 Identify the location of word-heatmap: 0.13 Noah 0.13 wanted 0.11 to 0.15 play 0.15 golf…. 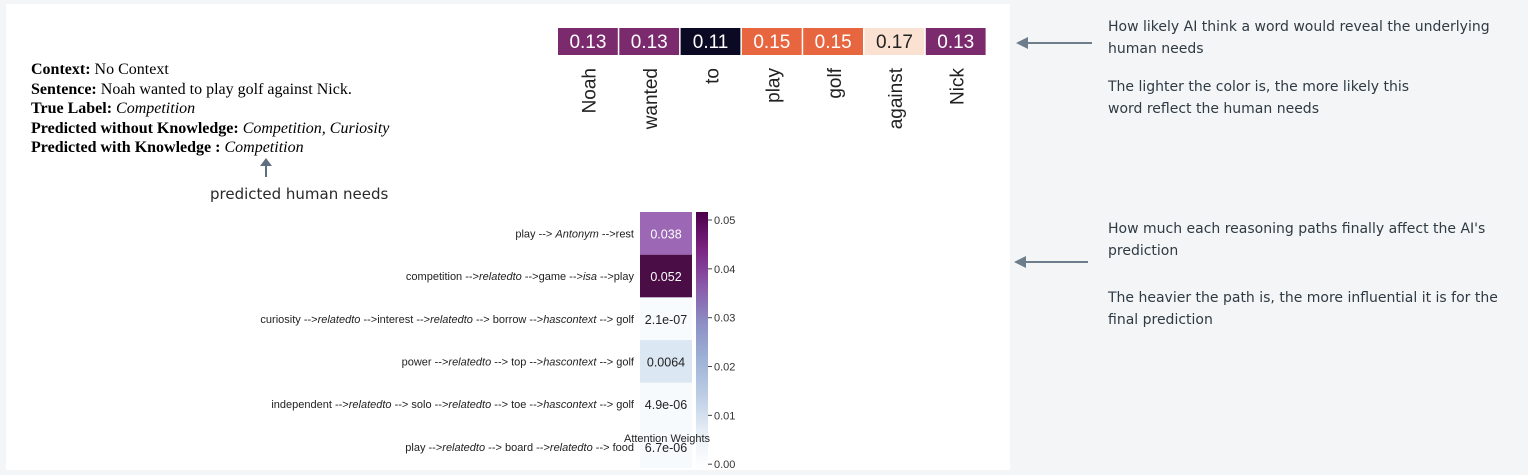
(772, 79).